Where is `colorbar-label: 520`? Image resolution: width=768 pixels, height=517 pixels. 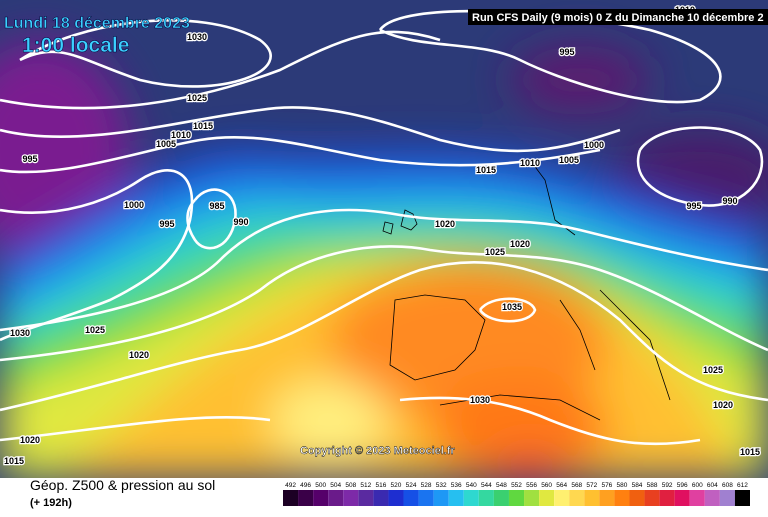
colorbar-label: 520 is located at coordinates (396, 485).